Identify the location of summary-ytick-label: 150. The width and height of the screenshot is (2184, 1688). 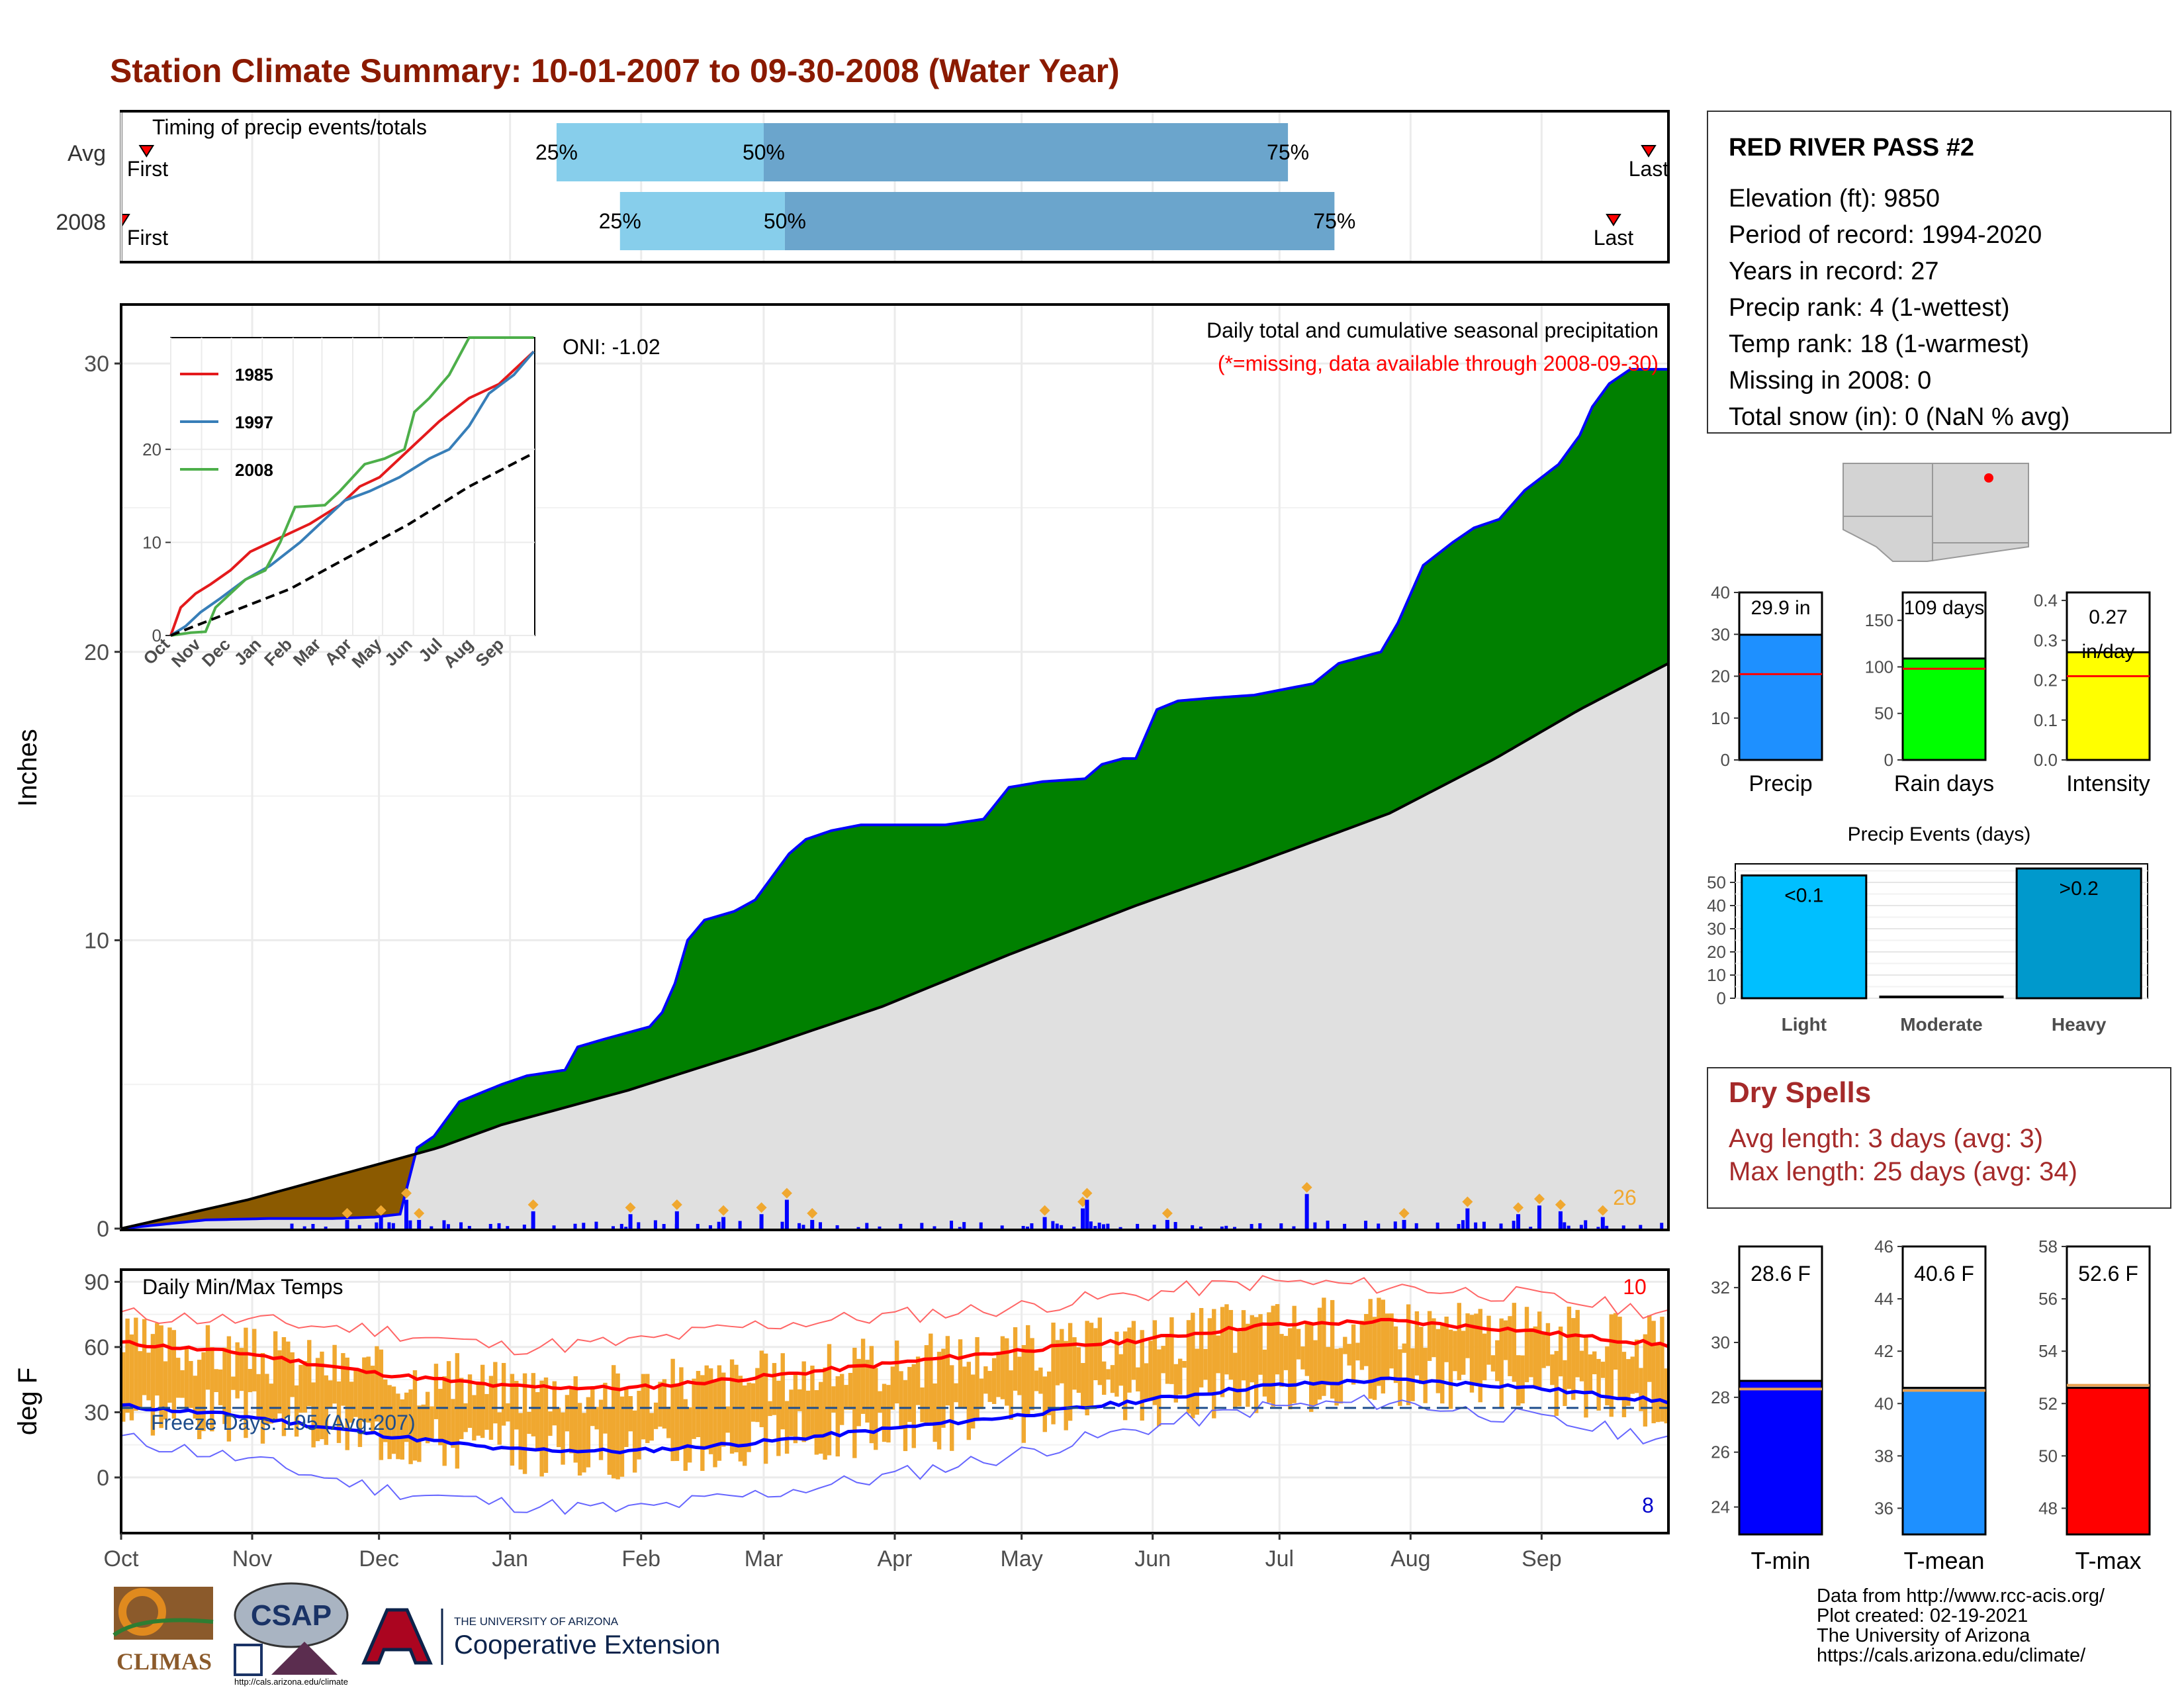
(1879, 620).